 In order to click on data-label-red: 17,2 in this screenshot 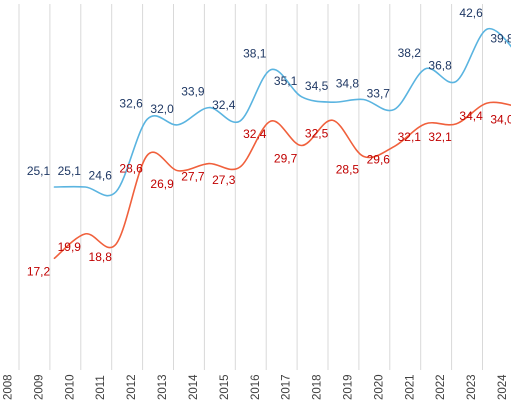, I will do `click(39, 271)`.